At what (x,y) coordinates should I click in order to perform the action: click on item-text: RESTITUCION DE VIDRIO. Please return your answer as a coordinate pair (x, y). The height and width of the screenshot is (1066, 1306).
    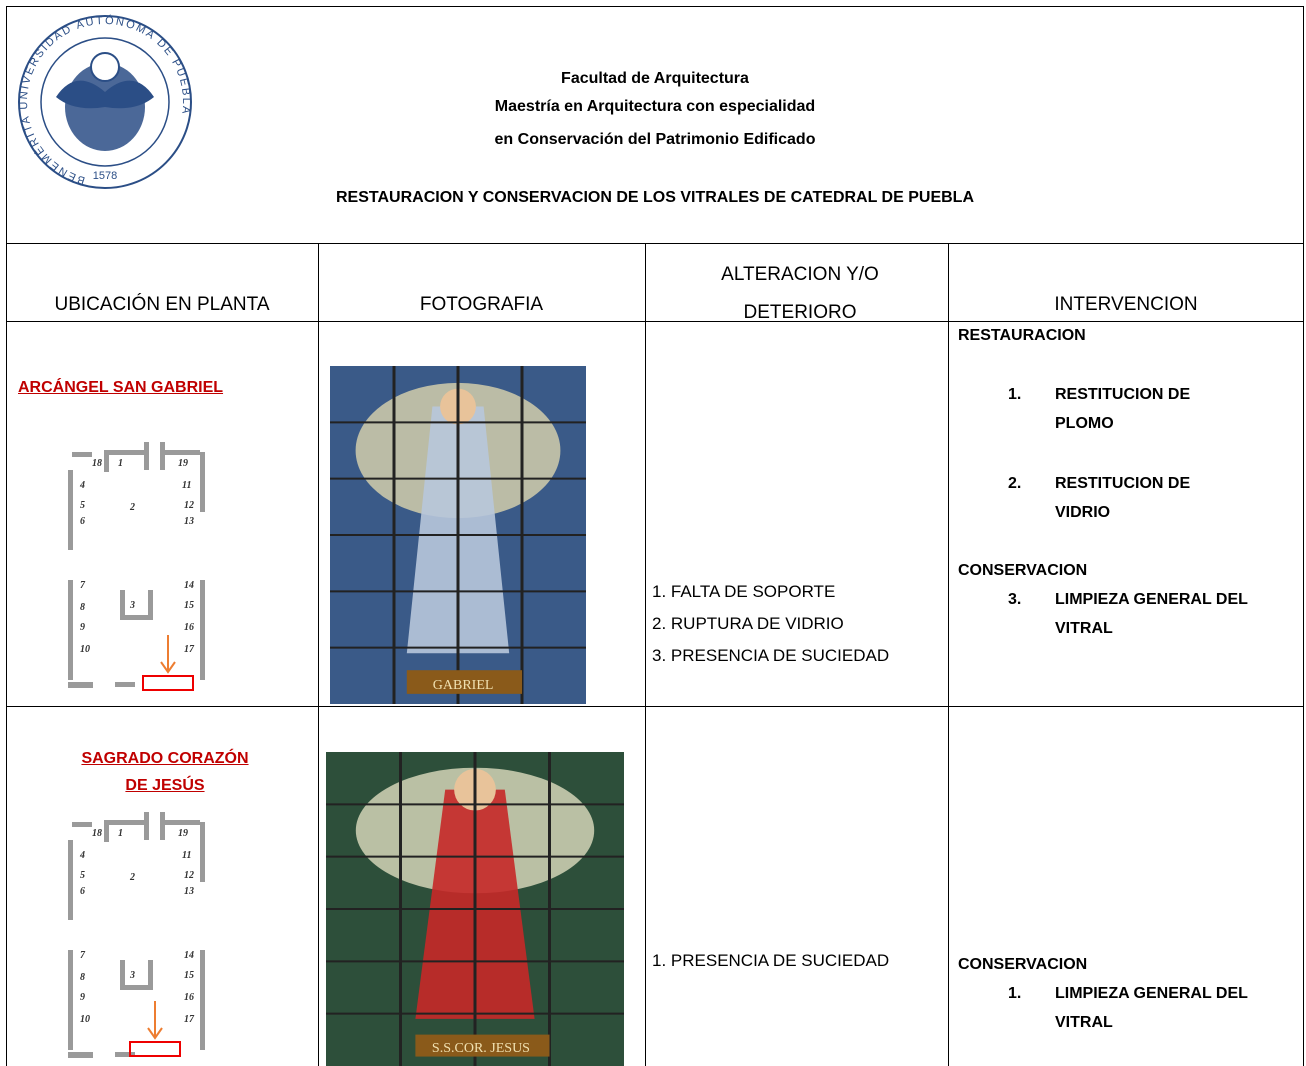
    Looking at the image, I should click on (1123, 498).